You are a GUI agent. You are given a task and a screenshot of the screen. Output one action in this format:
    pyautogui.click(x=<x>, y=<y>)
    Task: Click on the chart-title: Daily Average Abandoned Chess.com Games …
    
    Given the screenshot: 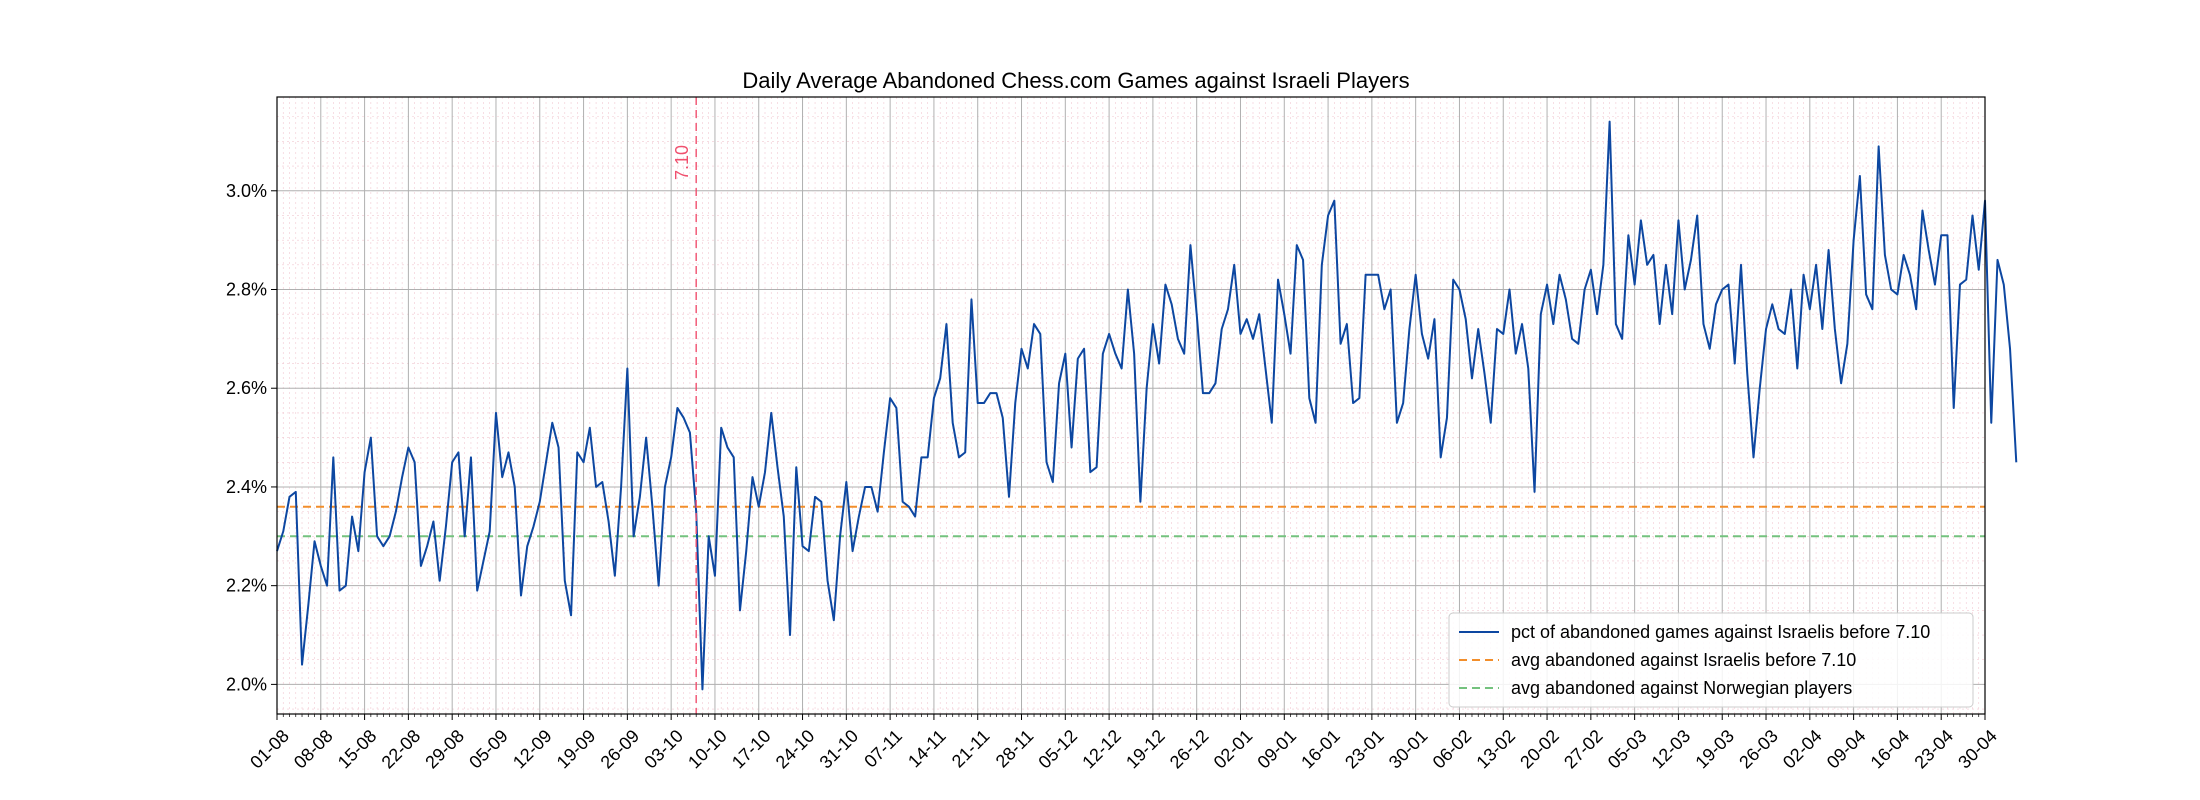 What is the action you would take?
    pyautogui.click(x=1075, y=80)
    